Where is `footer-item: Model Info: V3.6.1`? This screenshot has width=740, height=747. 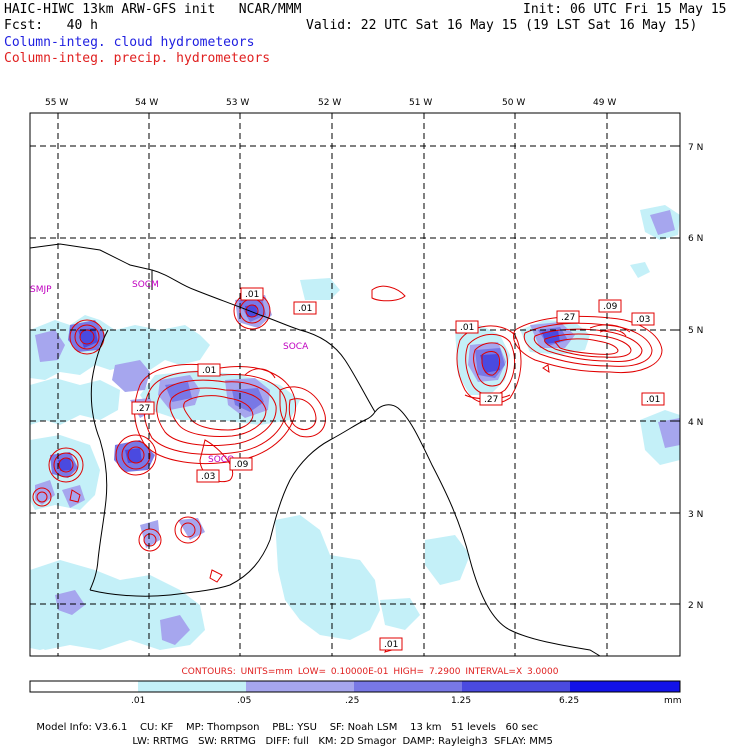
footer-item: Model Info: V3.6.1 is located at coordinates (82, 727).